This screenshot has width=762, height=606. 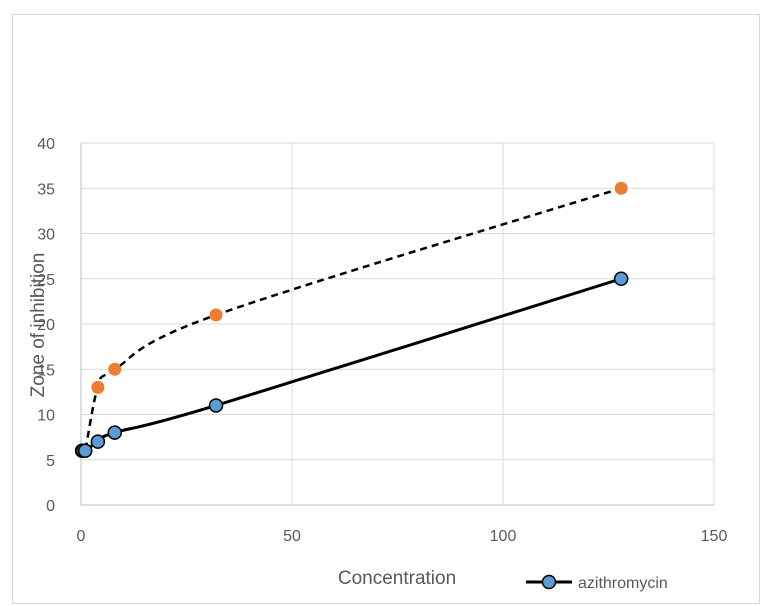 I want to click on x-axis-title: Concentration, so click(x=397, y=578).